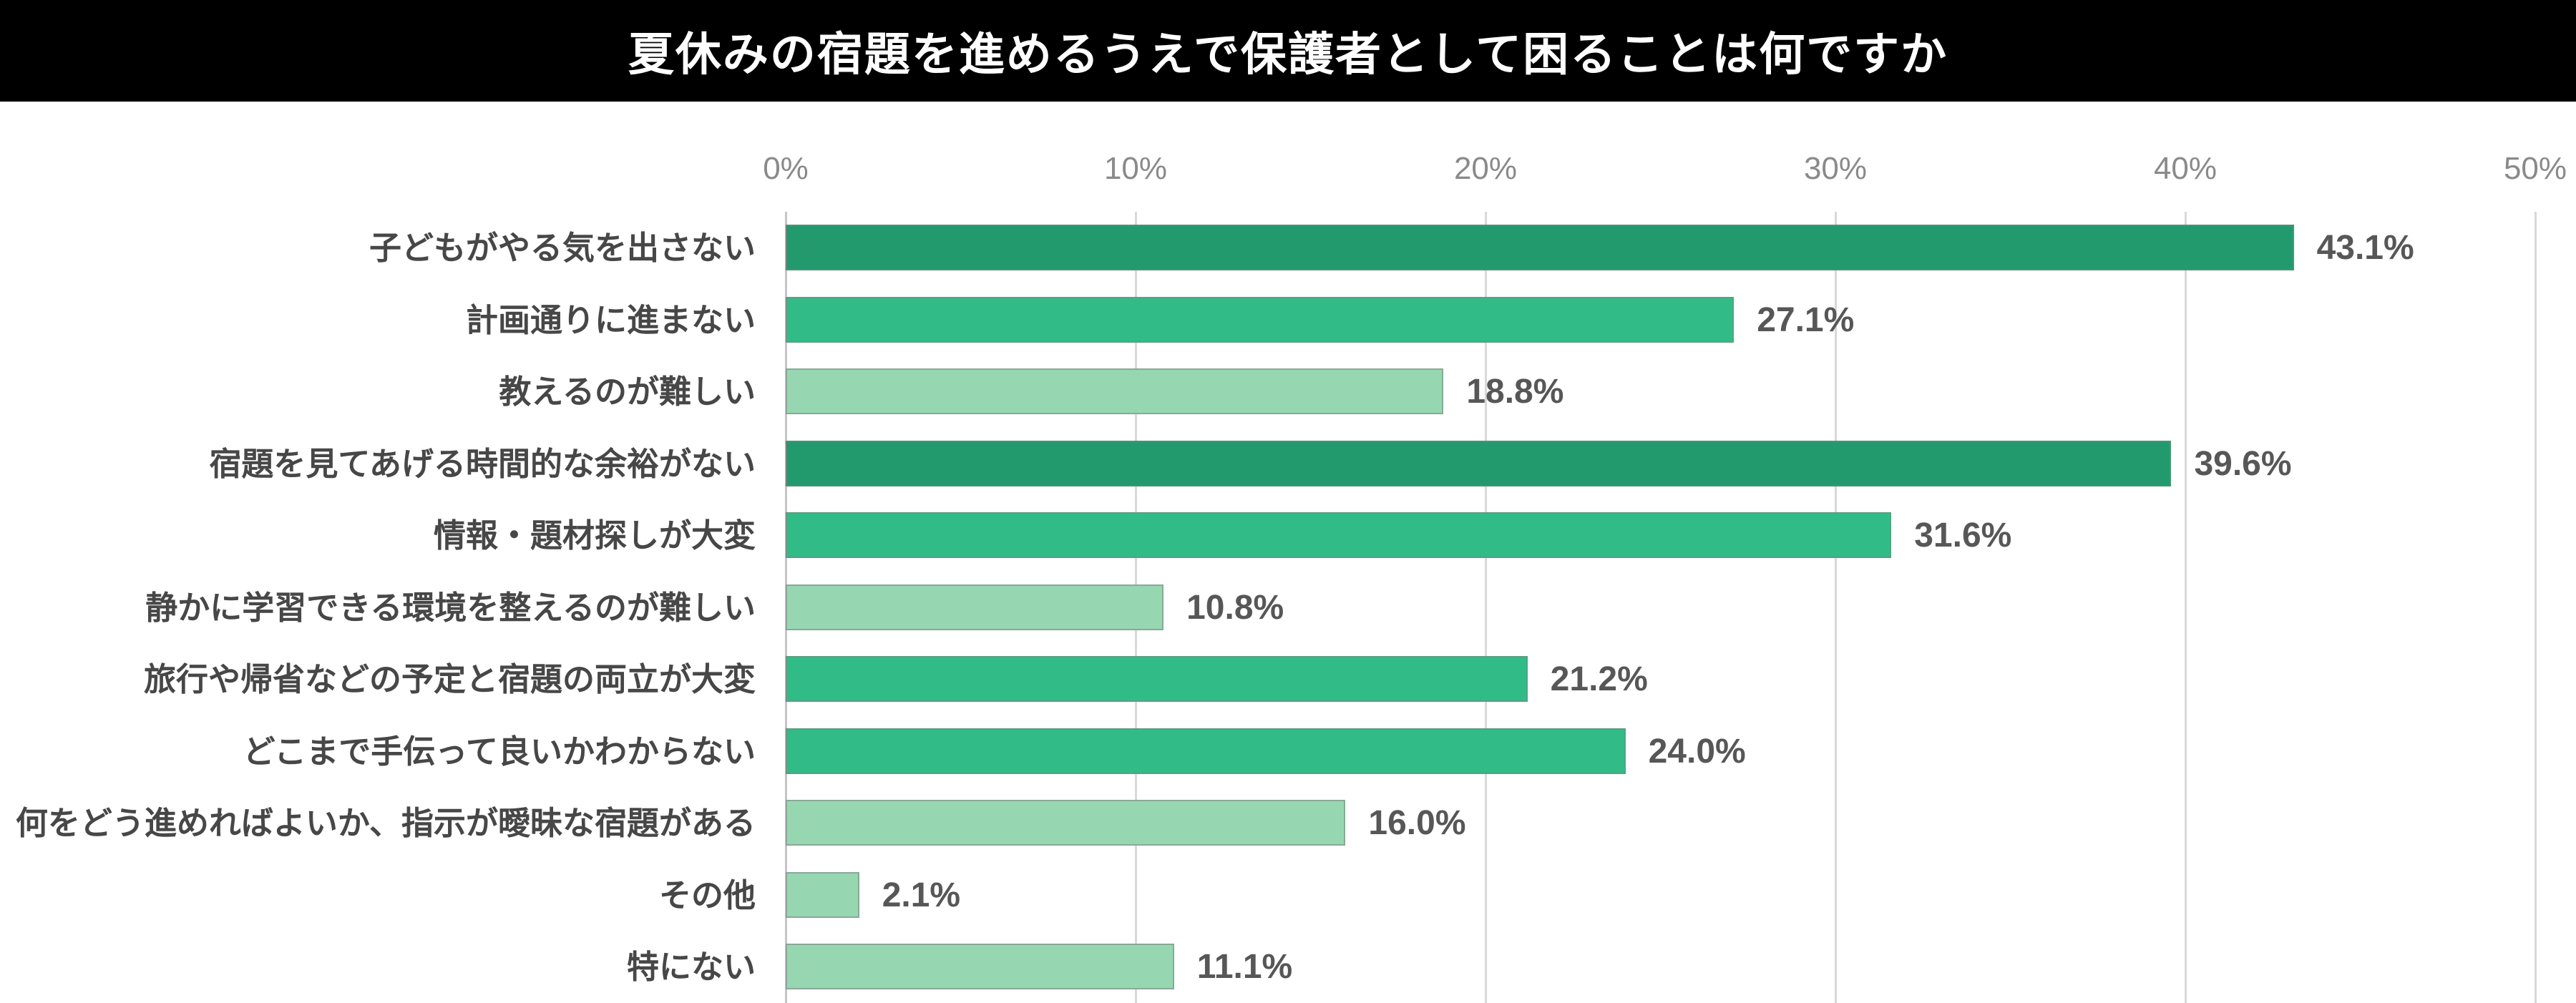 Image resolution: width=2576 pixels, height=1003 pixels. I want to click on category-label: どこまで手伝って良いかわからない, so click(499, 752).